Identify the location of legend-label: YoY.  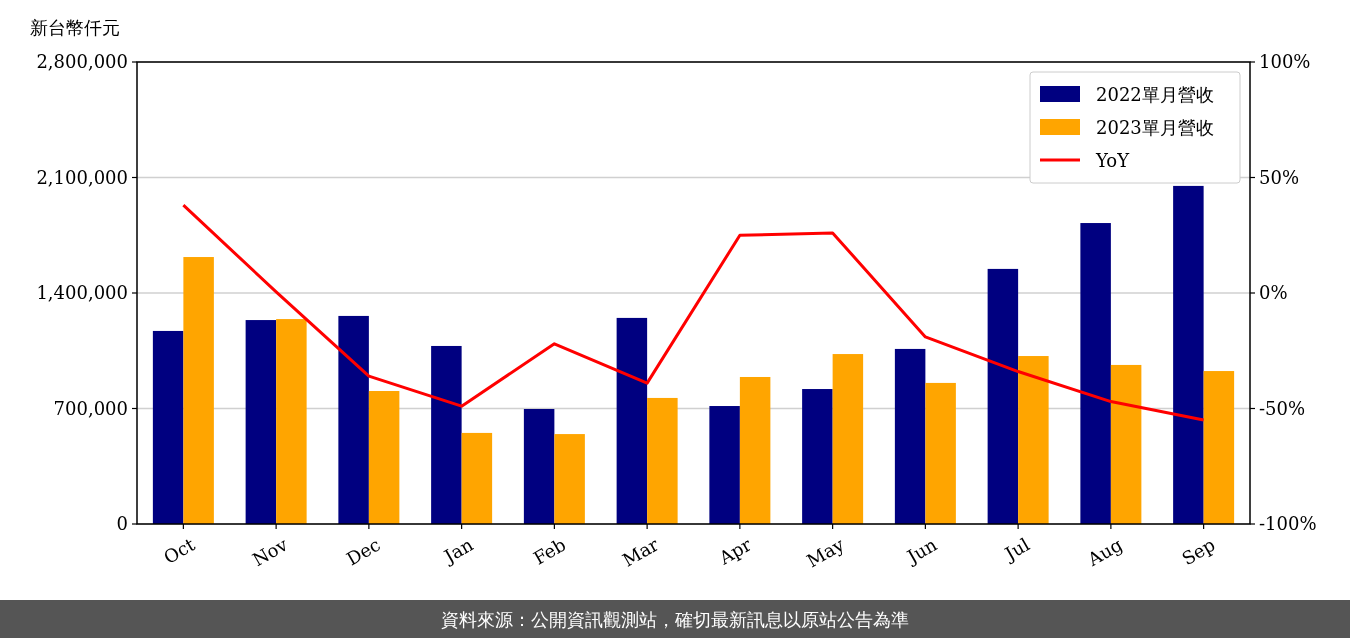
(1113, 160).